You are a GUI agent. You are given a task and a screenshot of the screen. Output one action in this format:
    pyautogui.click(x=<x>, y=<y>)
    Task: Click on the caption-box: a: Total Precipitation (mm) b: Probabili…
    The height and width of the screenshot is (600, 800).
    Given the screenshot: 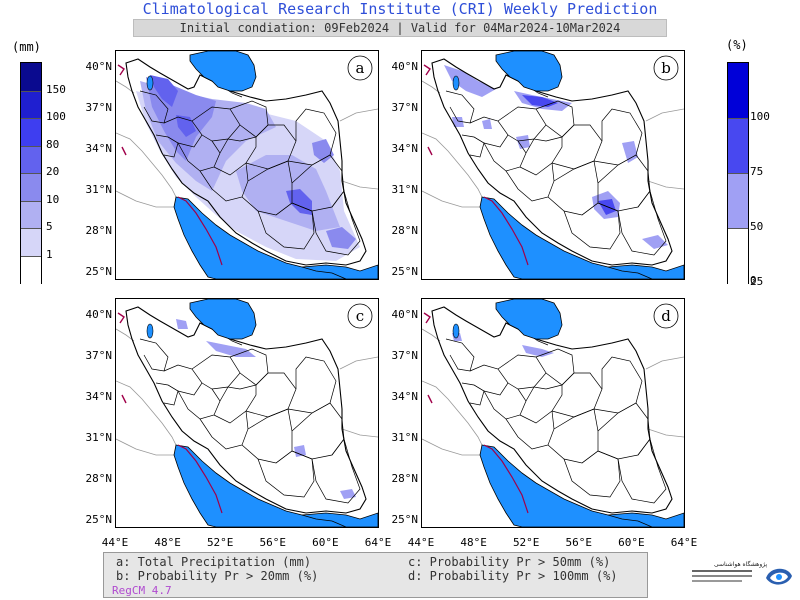 What is the action you would take?
    pyautogui.click(x=375, y=575)
    